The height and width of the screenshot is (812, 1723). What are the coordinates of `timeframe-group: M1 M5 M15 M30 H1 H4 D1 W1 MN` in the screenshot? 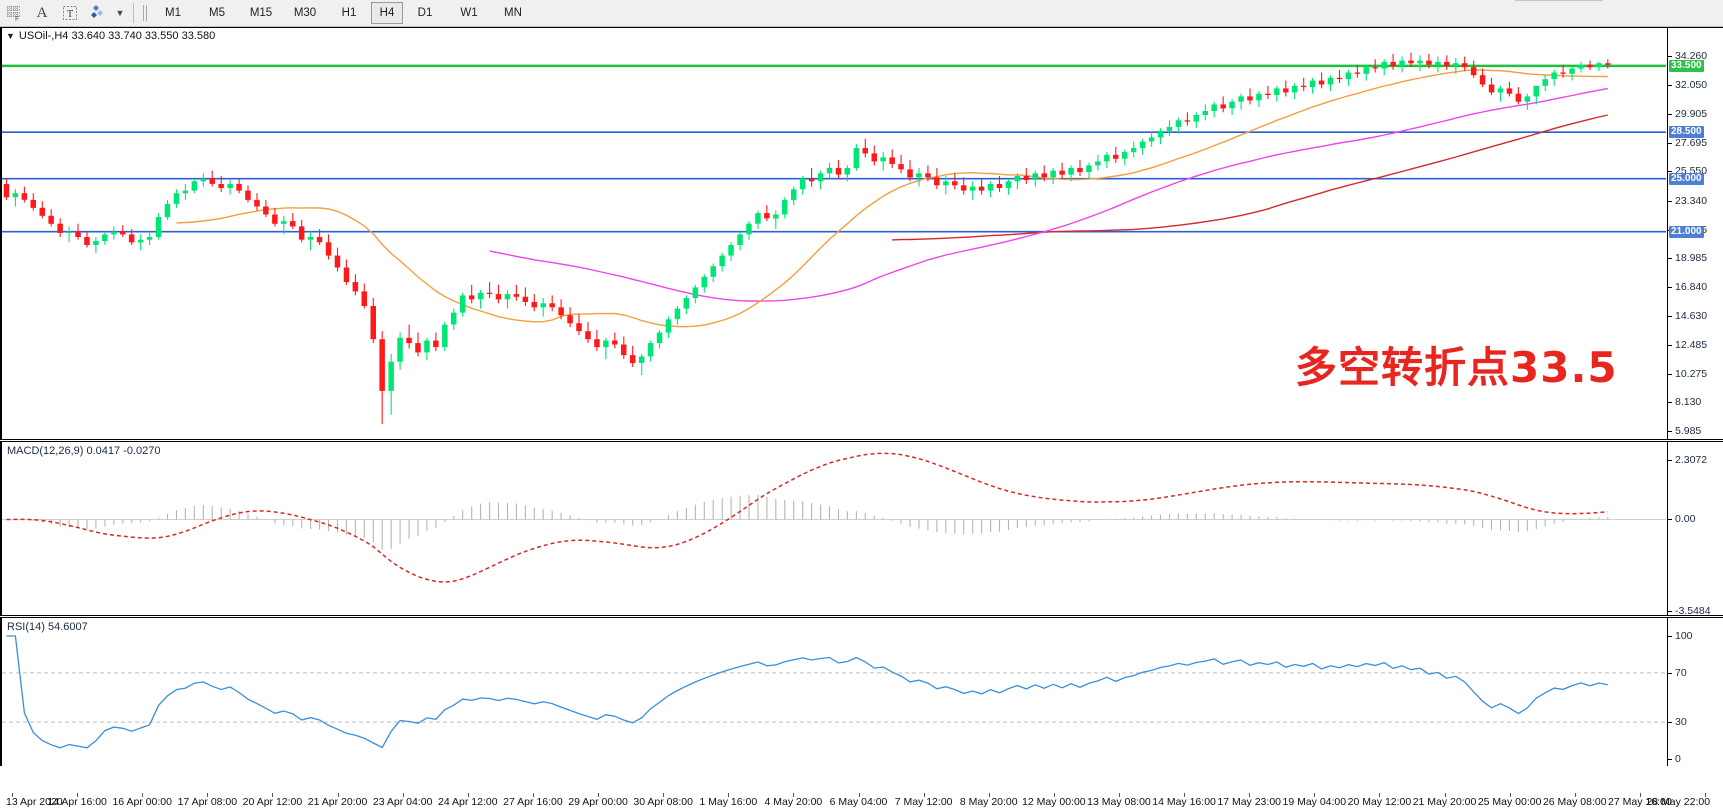 It's located at (343, 13).